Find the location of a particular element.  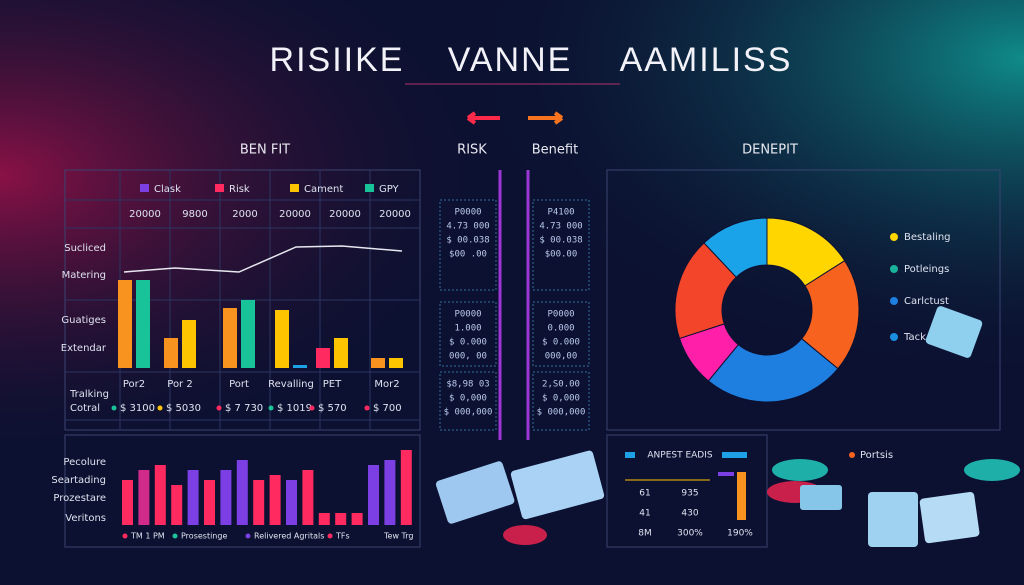

category-value: $ 700 is located at coordinates (387, 408).